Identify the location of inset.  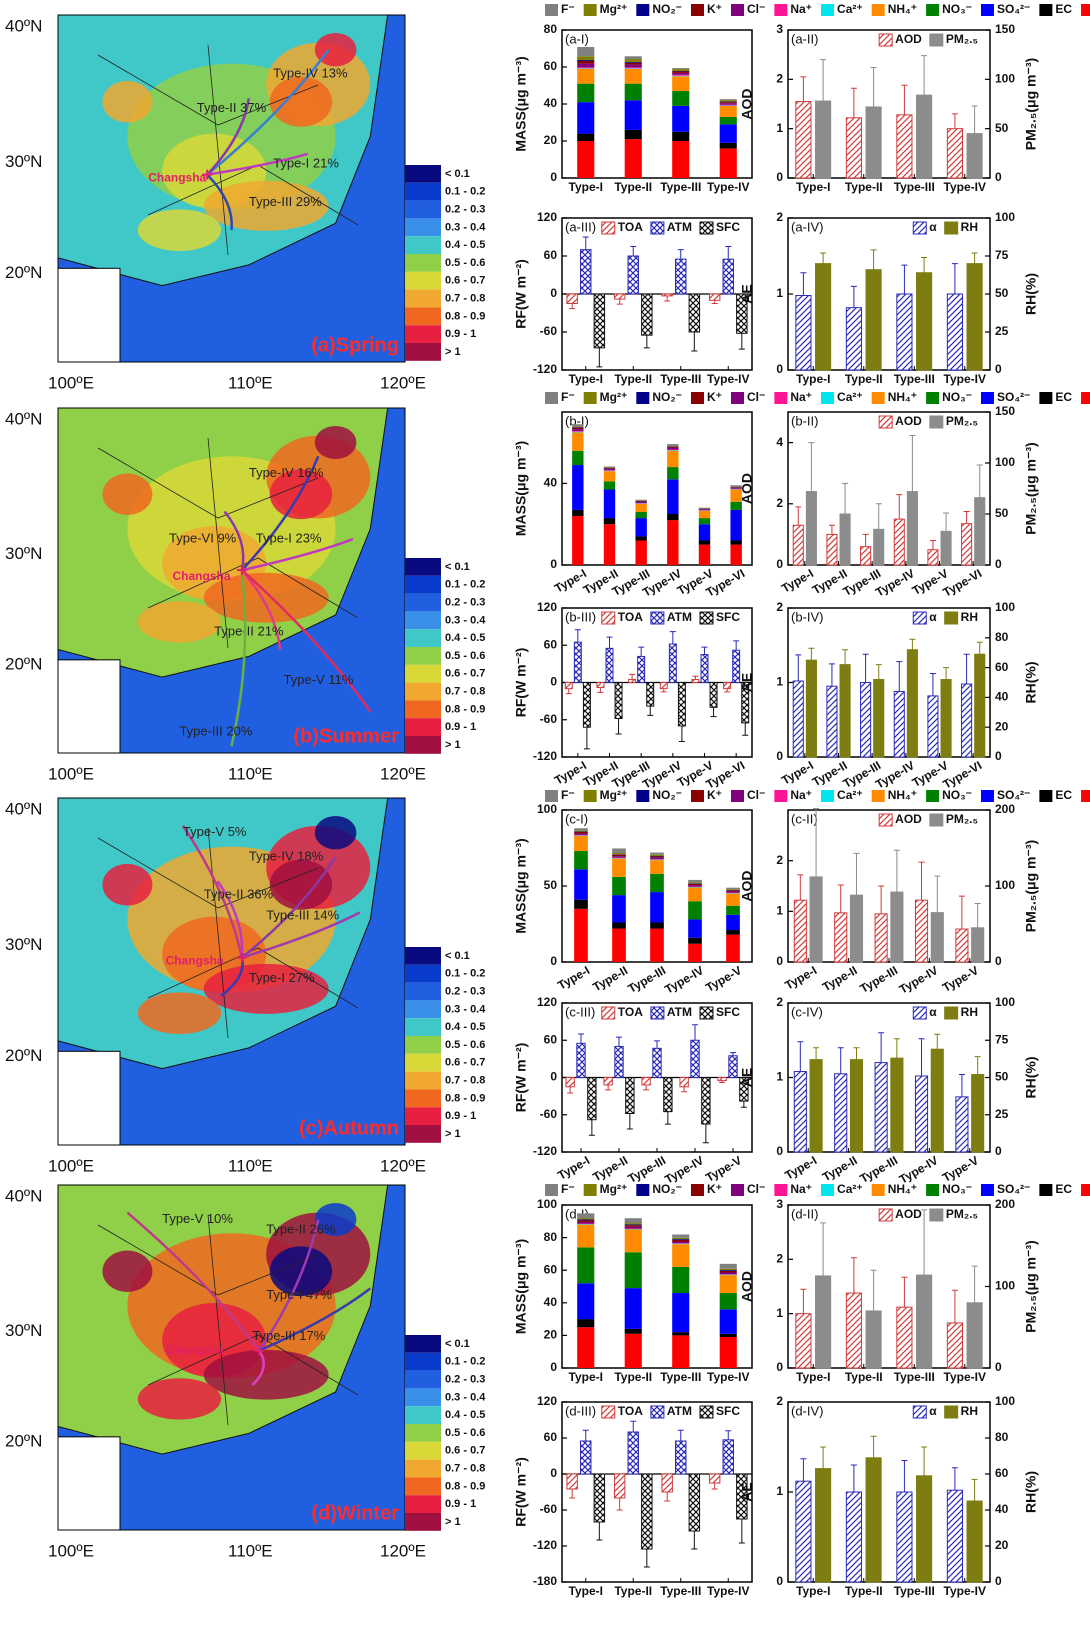
(89, 1483).